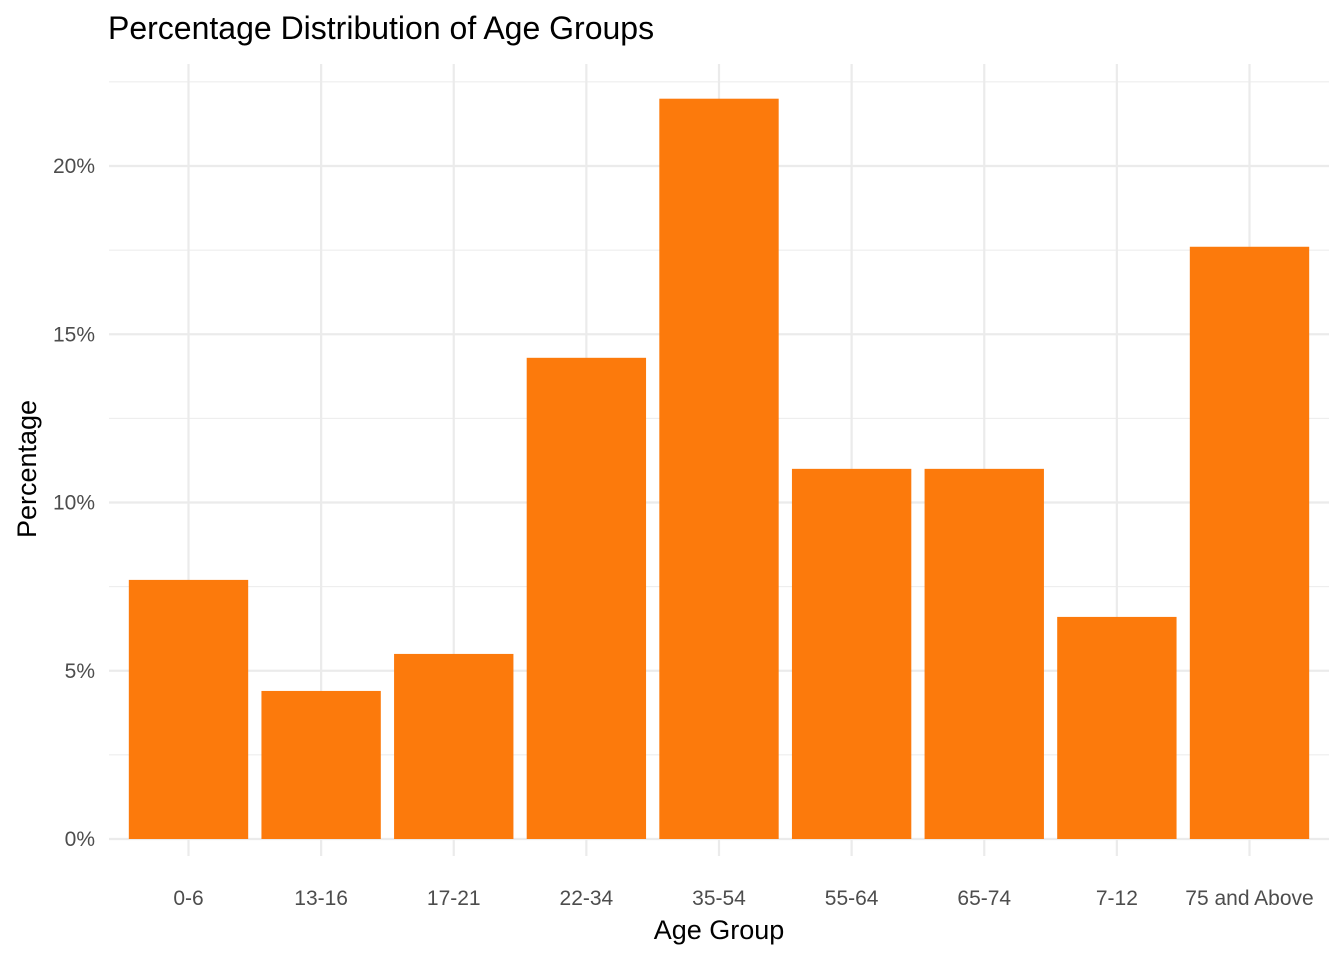  What do you see at coordinates (27, 469) in the screenshot?
I see `y-axis-title: Percentage` at bounding box center [27, 469].